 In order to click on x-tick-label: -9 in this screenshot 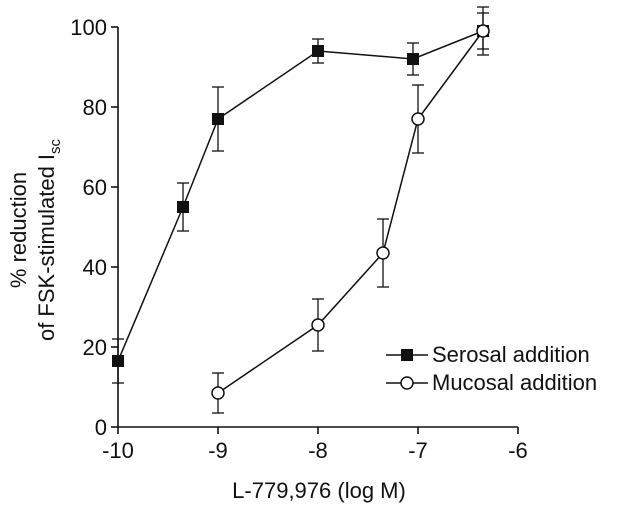, I will do `click(218, 450)`.